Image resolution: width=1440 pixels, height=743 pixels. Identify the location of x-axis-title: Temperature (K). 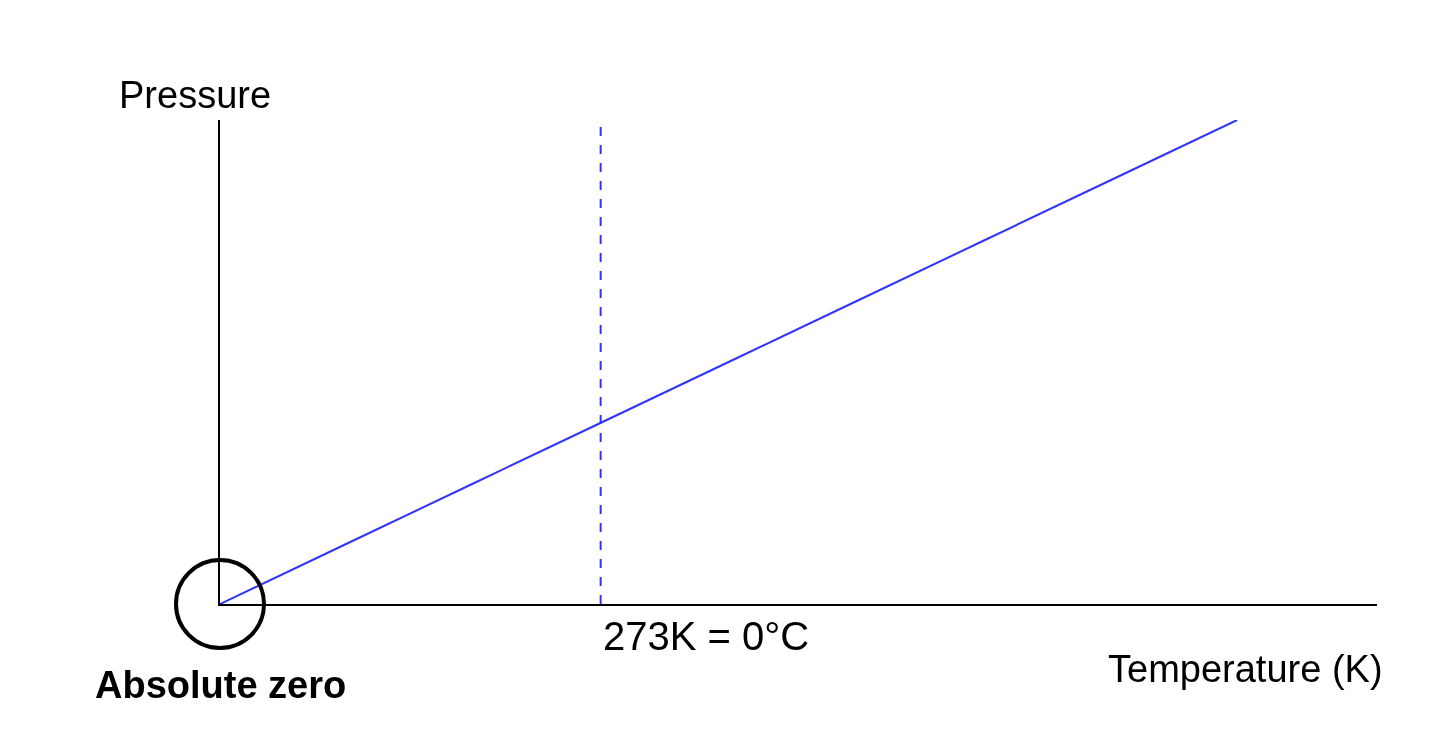
(1245, 669).